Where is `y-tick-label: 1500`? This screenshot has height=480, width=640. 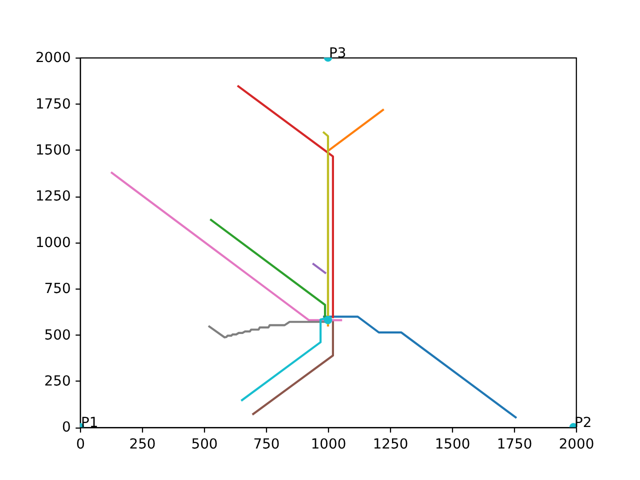 y-tick-label: 1500 is located at coordinates (53, 150).